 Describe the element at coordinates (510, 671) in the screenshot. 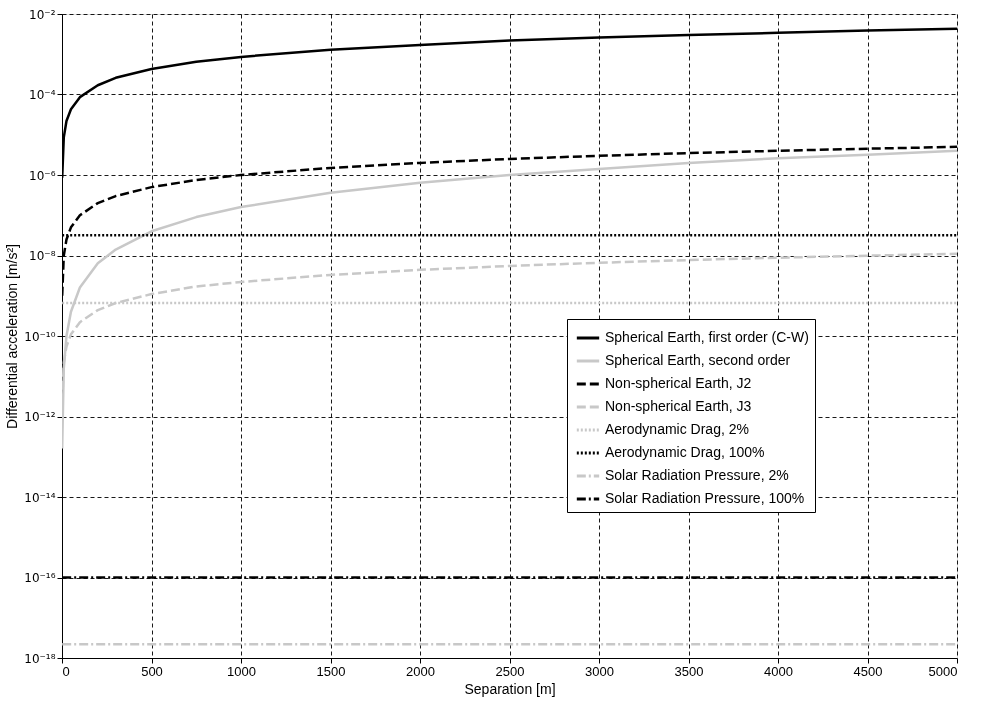

I see `x-tick-label: 2500` at that location.